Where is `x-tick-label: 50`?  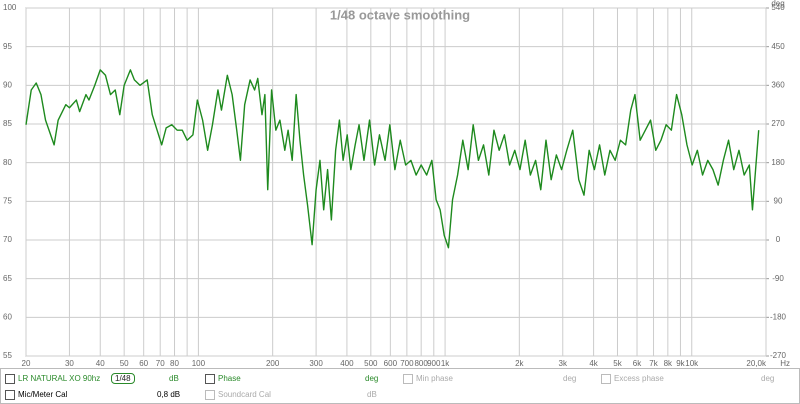 x-tick-label: 50 is located at coordinates (124, 363).